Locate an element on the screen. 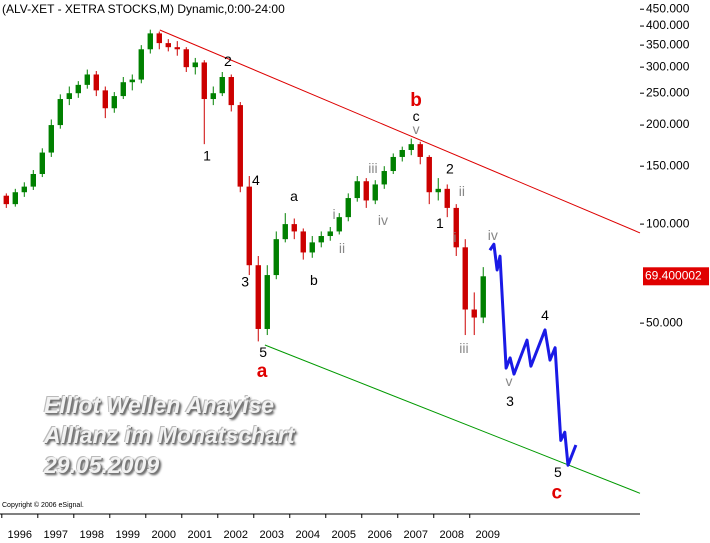  x-tick-label: 2005 is located at coordinates (344, 535).